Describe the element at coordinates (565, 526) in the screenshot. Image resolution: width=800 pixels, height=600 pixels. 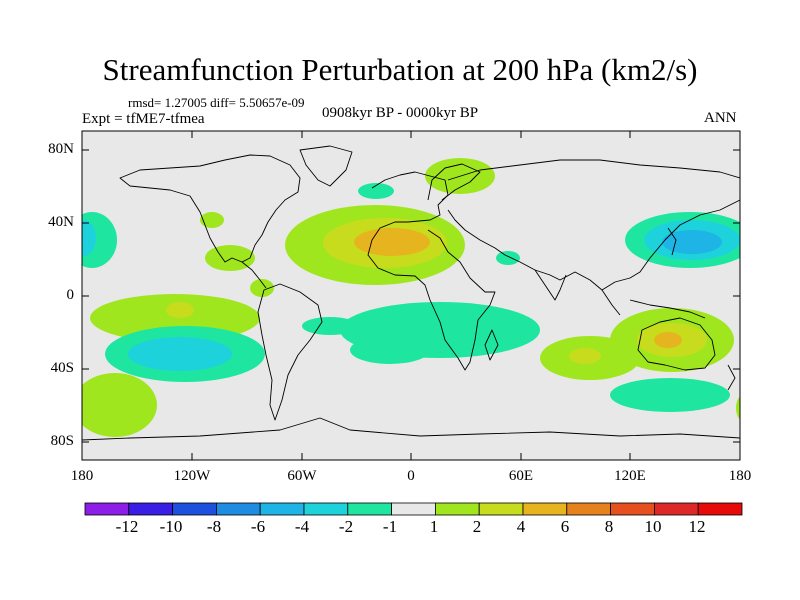
I see `colorbar-label: 6` at that location.